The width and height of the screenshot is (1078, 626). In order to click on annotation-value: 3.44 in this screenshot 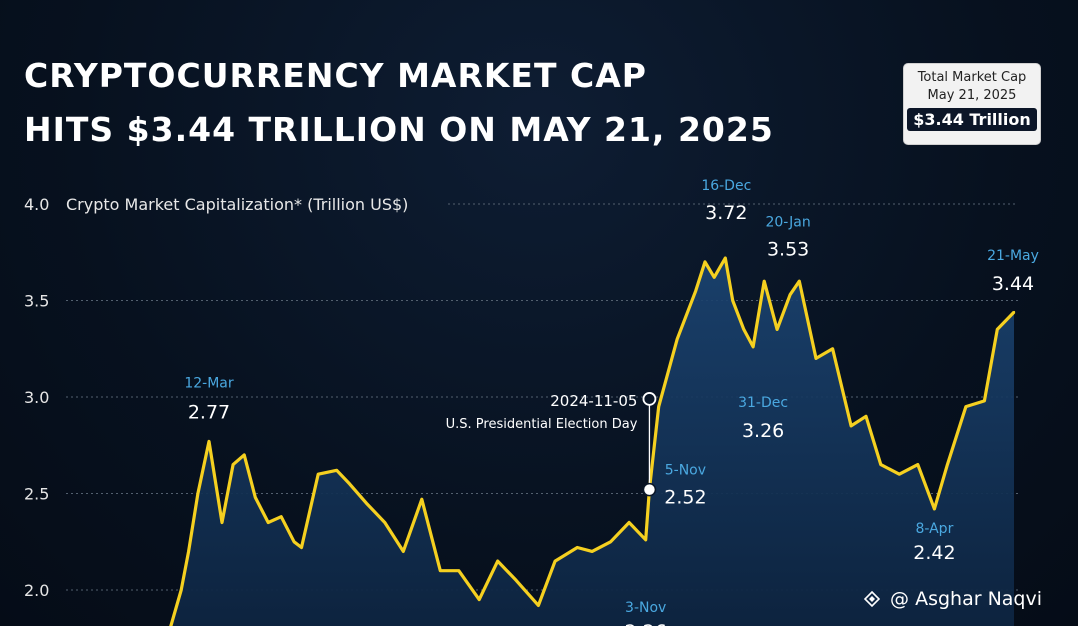, I will do `click(1013, 284)`.